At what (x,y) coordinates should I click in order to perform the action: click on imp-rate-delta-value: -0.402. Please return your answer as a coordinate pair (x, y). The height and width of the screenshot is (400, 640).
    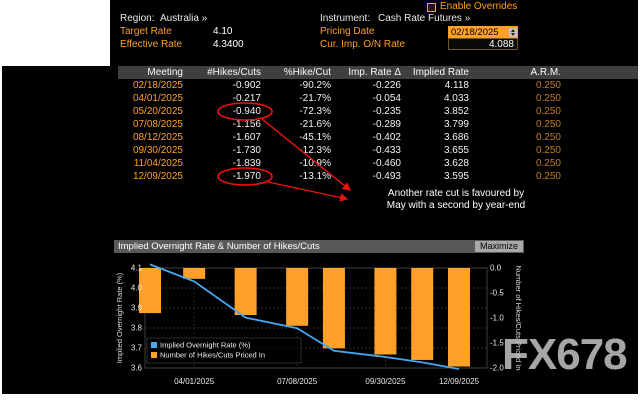
    Looking at the image, I should click on (386, 137).